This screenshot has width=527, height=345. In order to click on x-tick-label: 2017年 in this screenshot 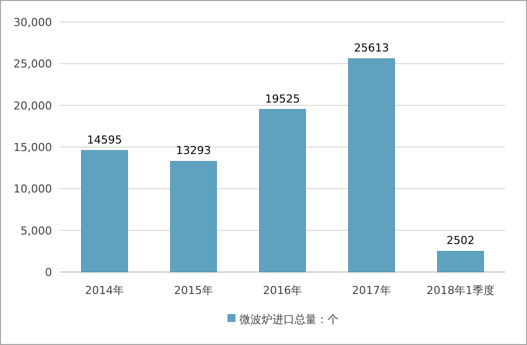, I will do `click(371, 290)`.